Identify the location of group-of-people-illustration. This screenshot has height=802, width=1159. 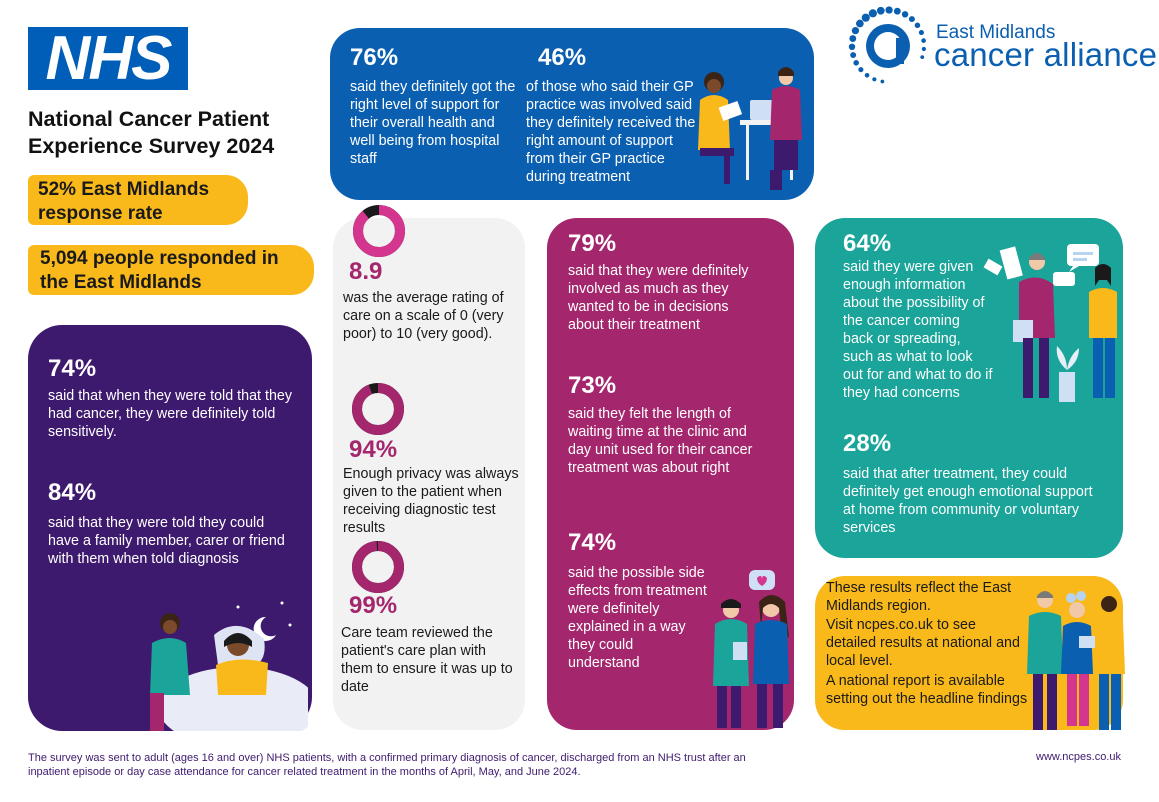
(1076, 660).